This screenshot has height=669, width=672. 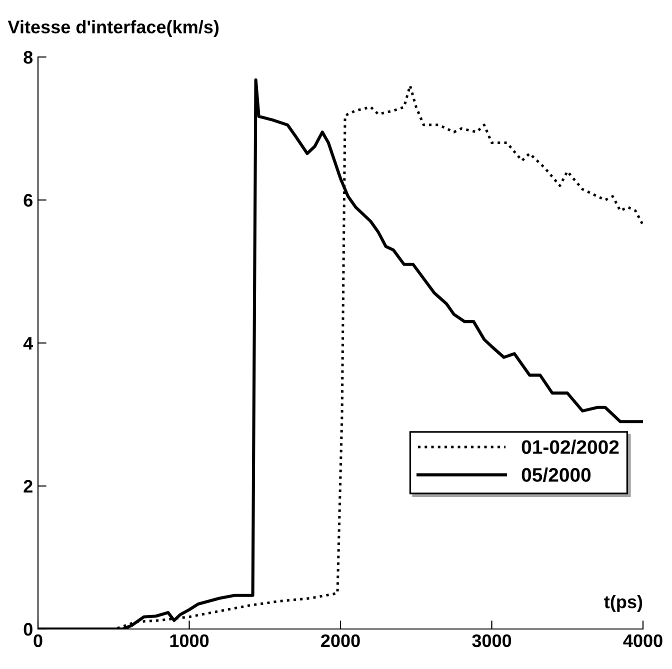 I want to click on legend-label: 05/2000, so click(x=556, y=475).